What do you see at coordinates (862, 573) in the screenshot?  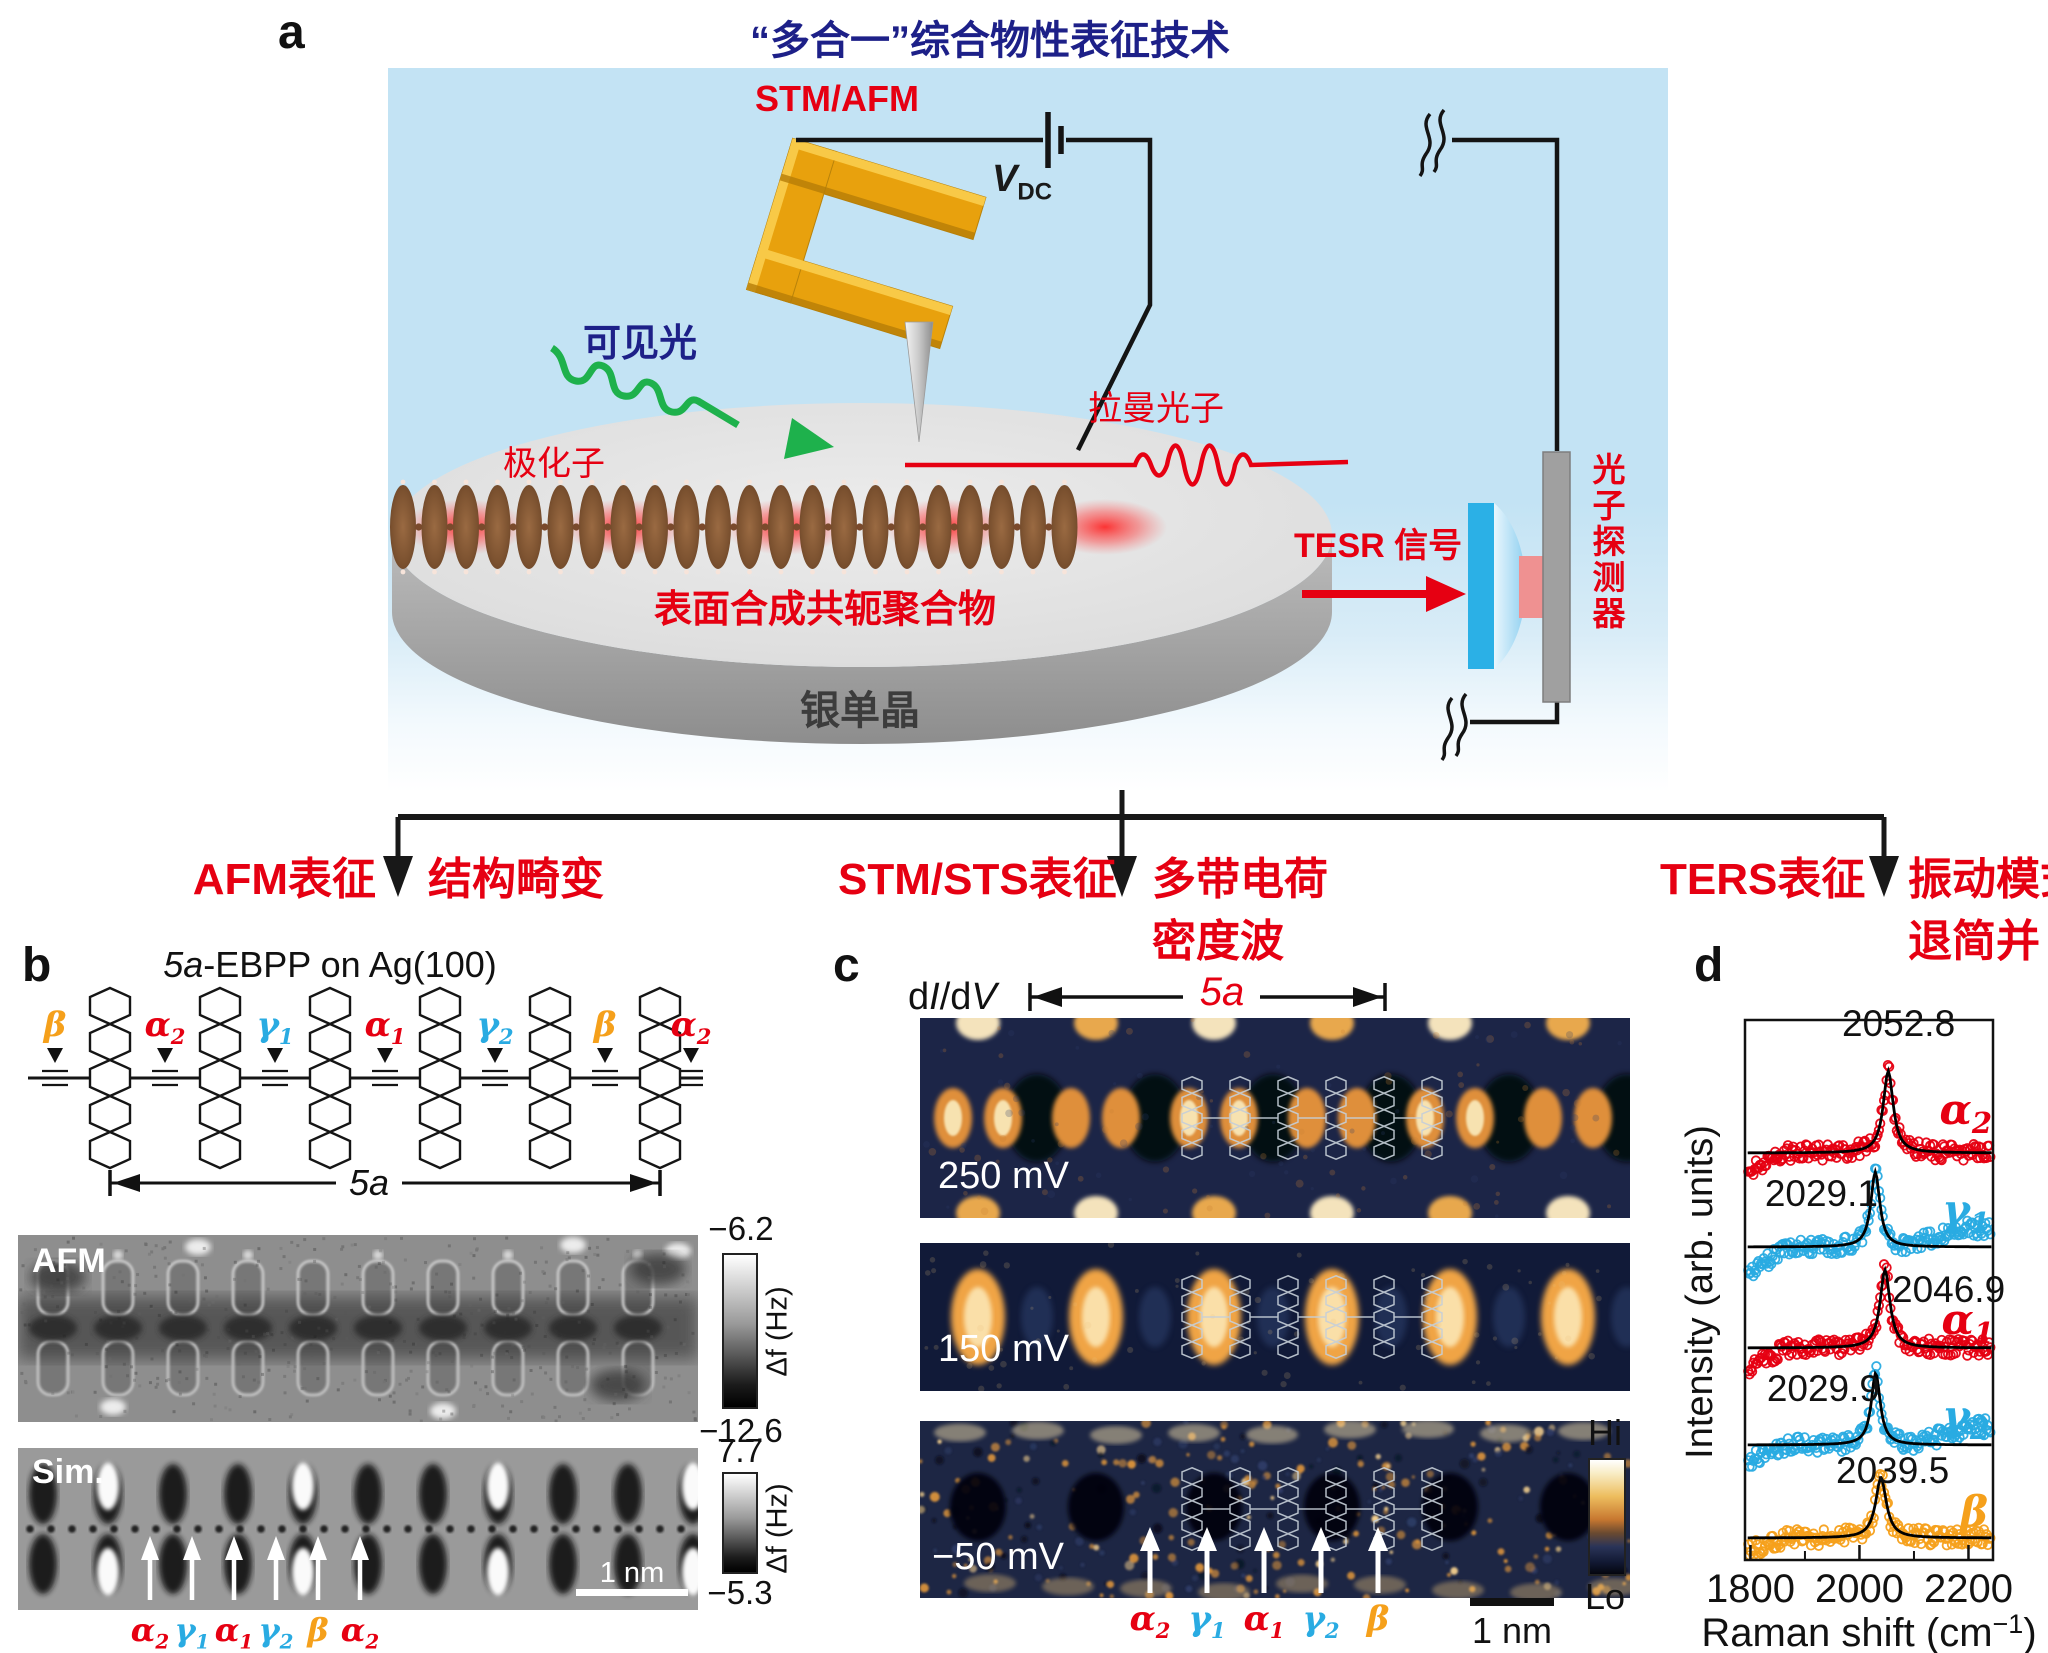 I see `silver-crystal-disc` at bounding box center [862, 573].